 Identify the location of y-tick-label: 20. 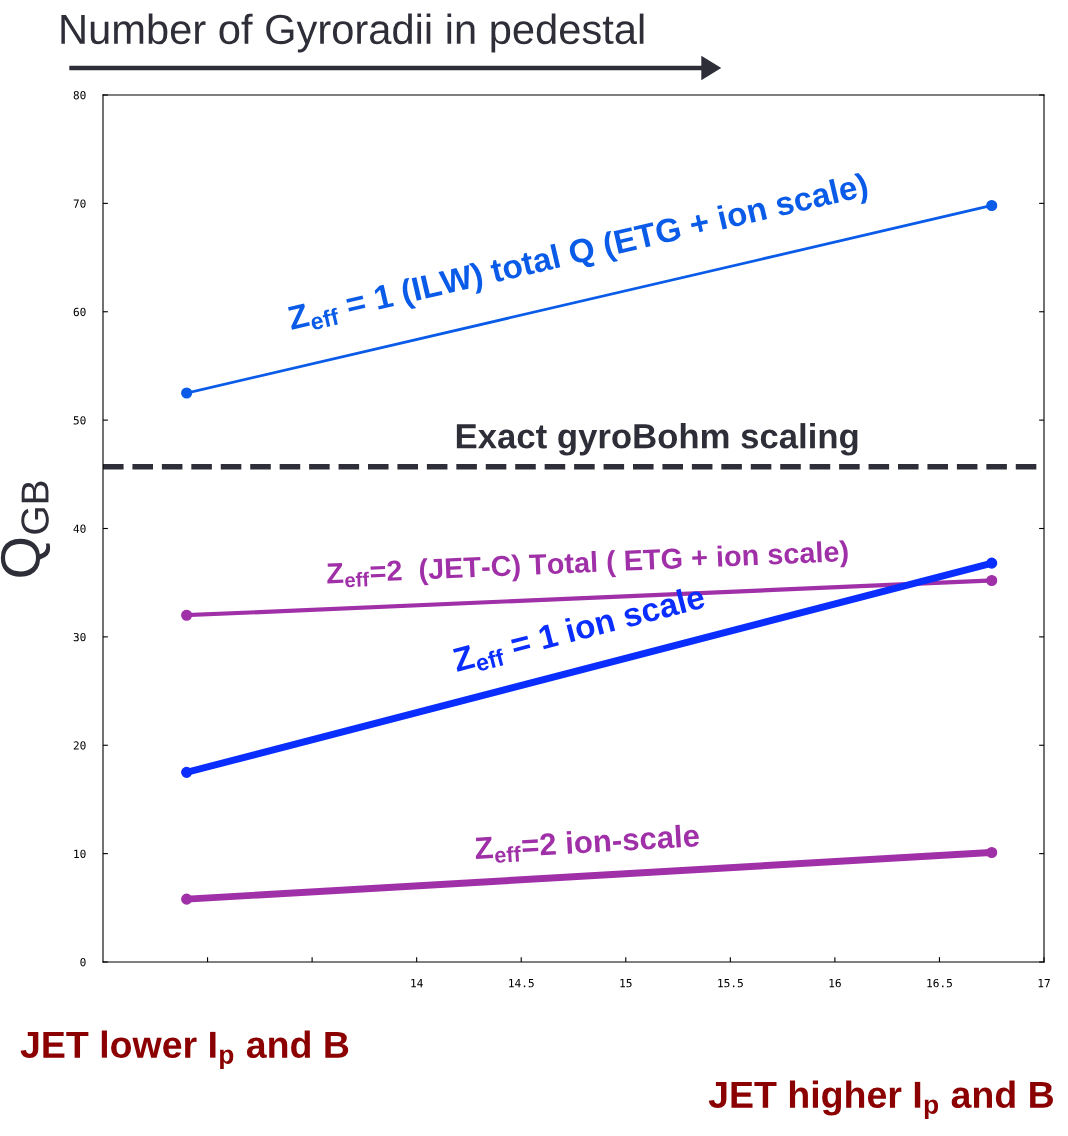
(79, 745).